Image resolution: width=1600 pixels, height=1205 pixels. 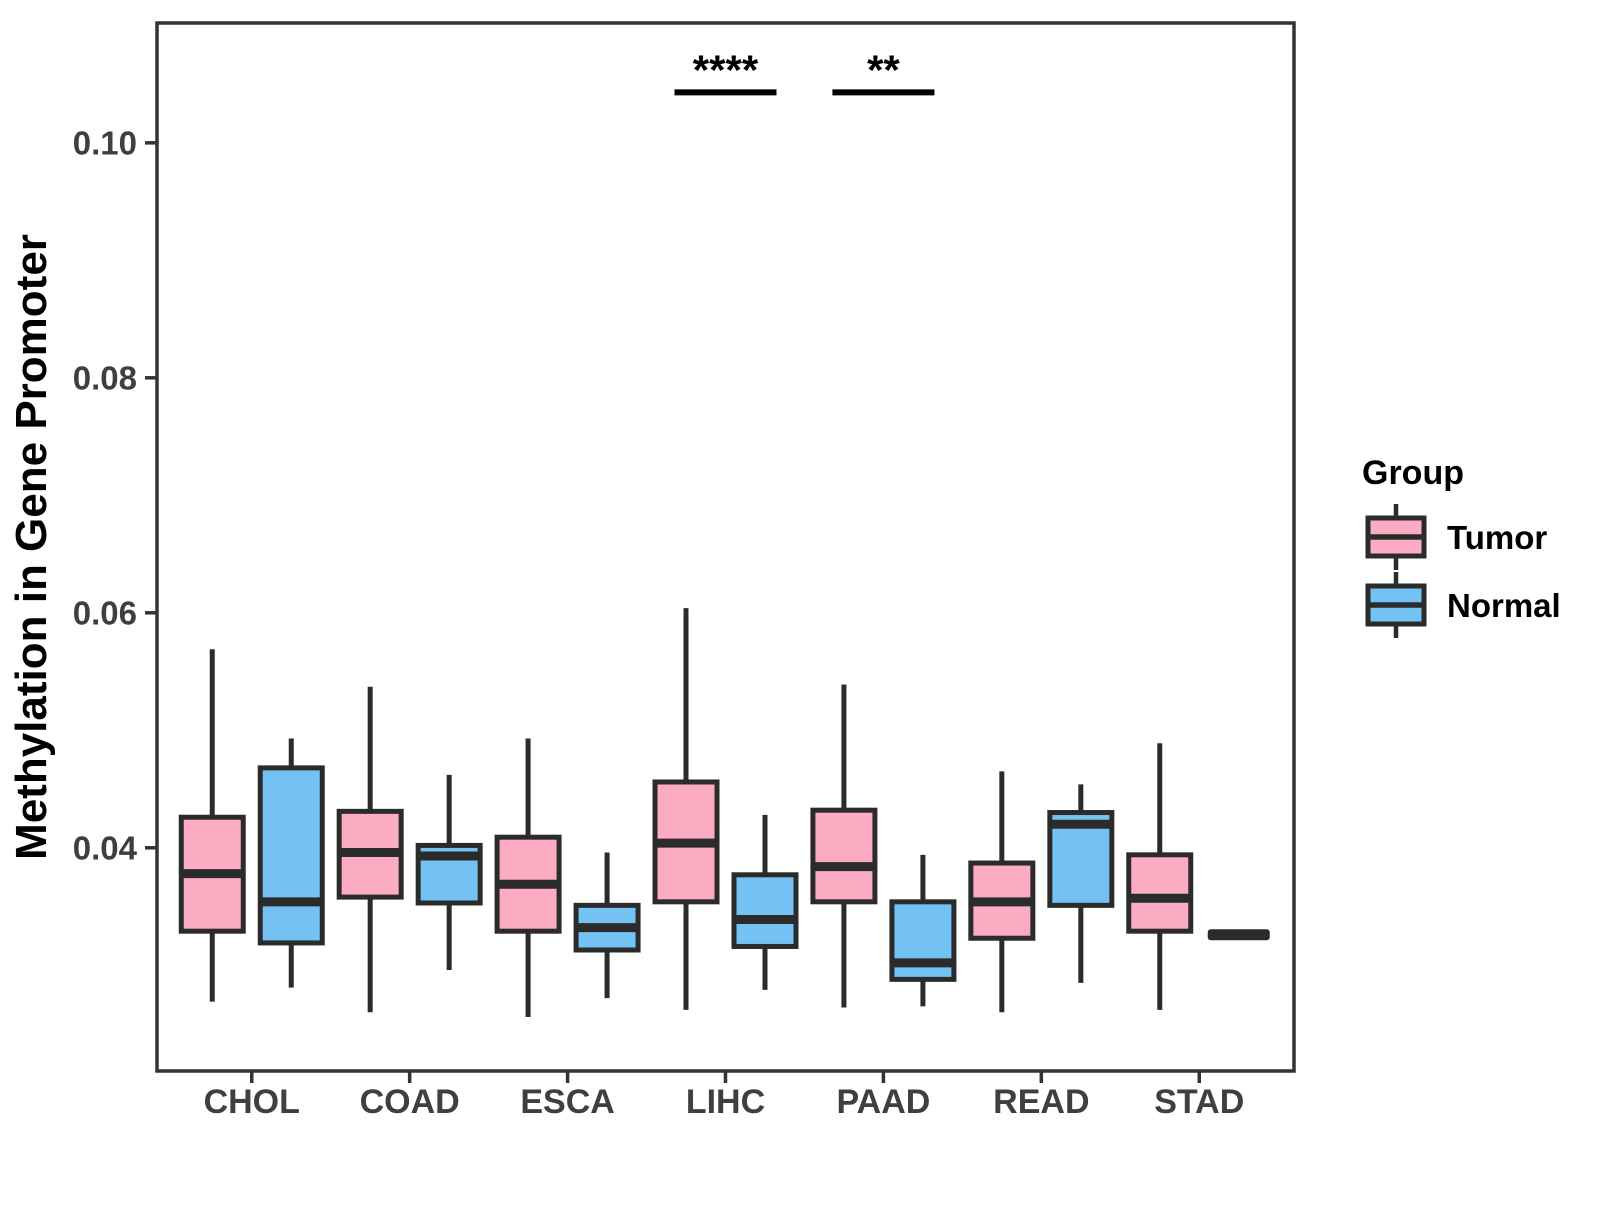 What do you see at coordinates (105, 377) in the screenshot?
I see `y-tick-label: 0.08` at bounding box center [105, 377].